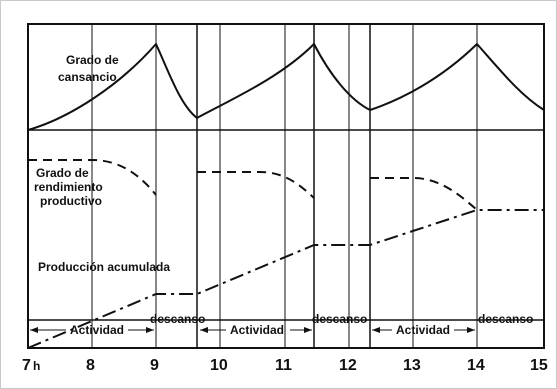  I want to click on period-label-4: descanso, so click(339, 319).